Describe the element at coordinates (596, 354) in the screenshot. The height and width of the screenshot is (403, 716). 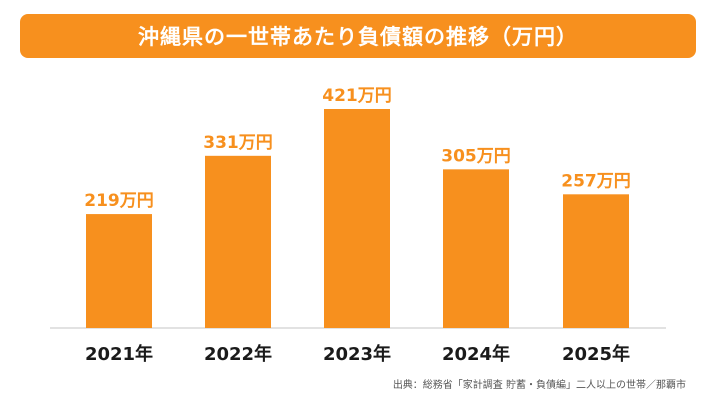
I see `category-label-5: 2025年` at that location.